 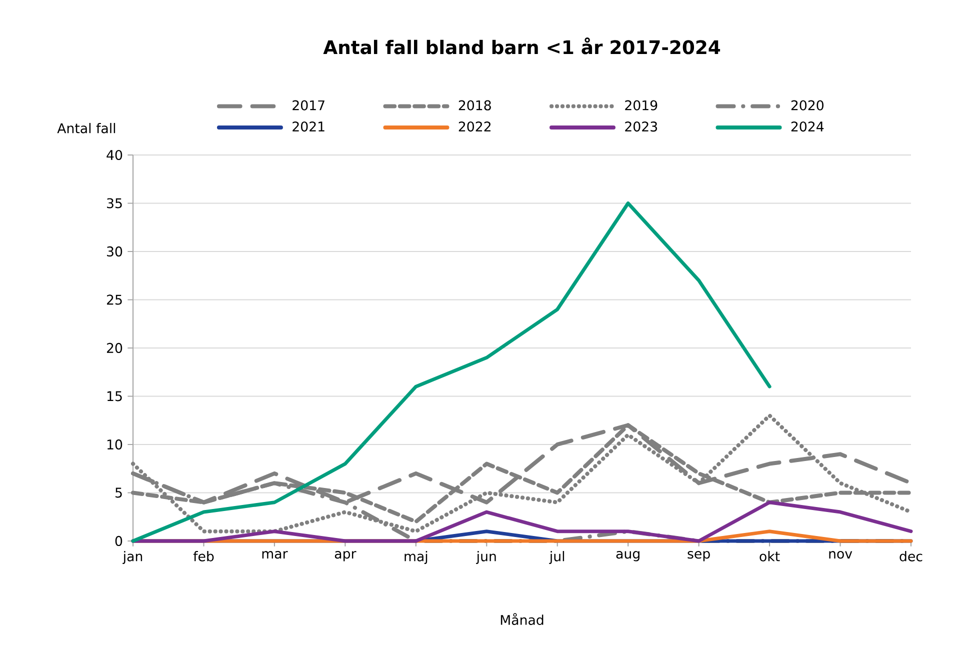 What do you see at coordinates (308, 126) in the screenshot?
I see `legend-label: 2021` at bounding box center [308, 126].